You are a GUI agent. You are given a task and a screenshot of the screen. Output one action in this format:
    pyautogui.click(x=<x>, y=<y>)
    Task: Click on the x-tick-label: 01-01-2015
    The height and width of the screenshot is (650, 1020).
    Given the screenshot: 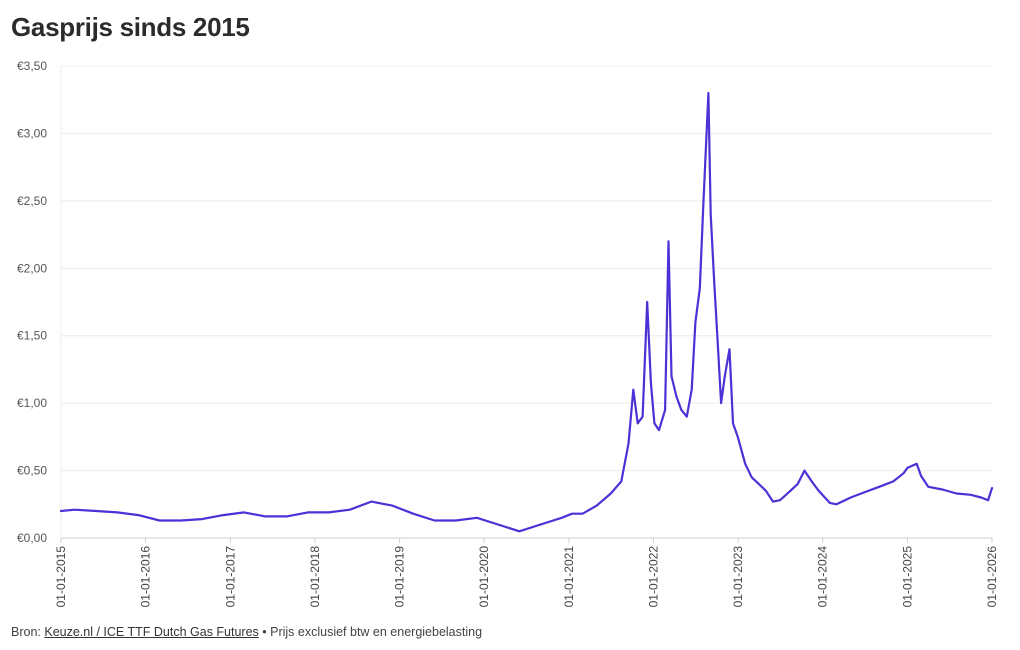 What is the action you would take?
    pyautogui.click(x=61, y=577)
    